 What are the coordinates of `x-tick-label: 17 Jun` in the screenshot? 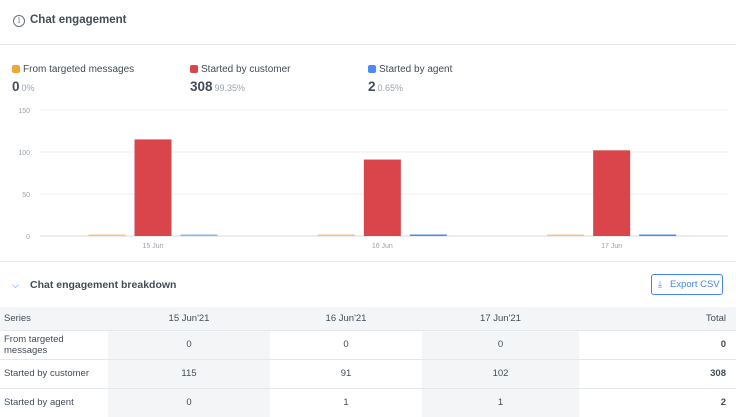 It's located at (611, 246).